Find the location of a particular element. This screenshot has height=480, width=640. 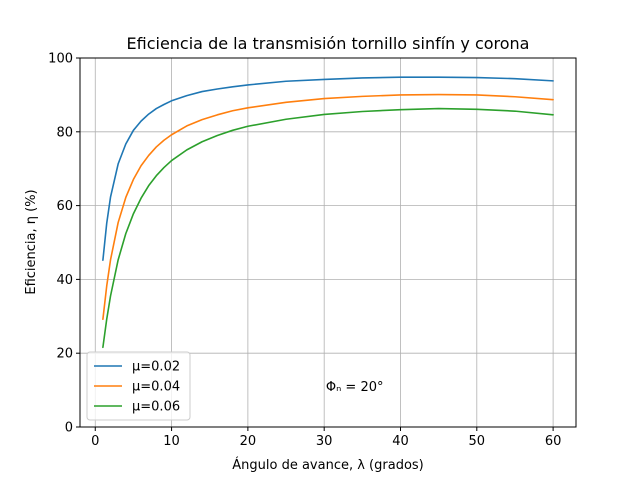

legend-label: μ=0.06 is located at coordinates (156, 407).